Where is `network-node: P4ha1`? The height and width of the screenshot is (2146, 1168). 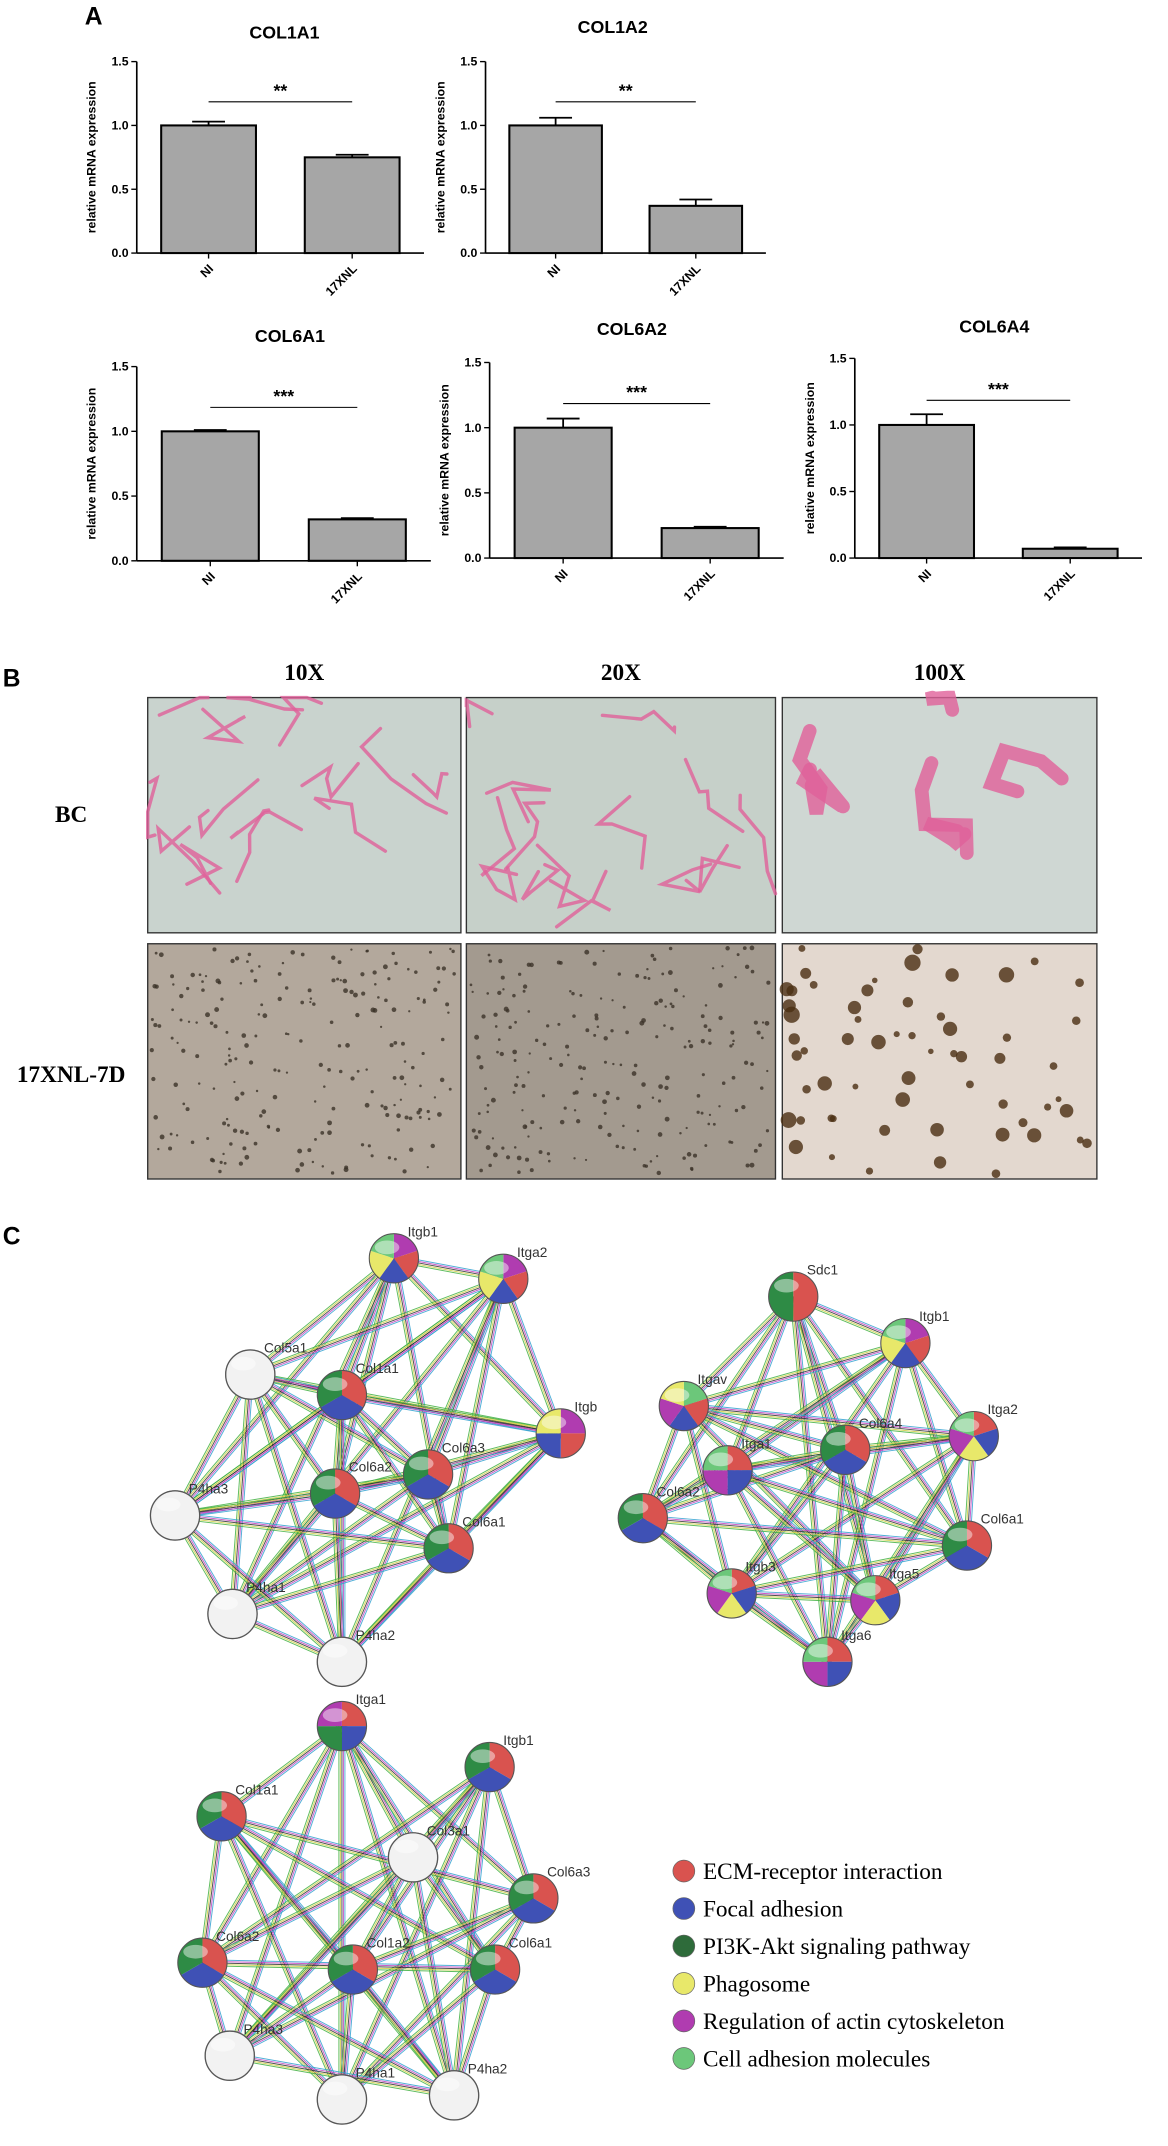
network-node: P4ha1 is located at coordinates (355, 2095).